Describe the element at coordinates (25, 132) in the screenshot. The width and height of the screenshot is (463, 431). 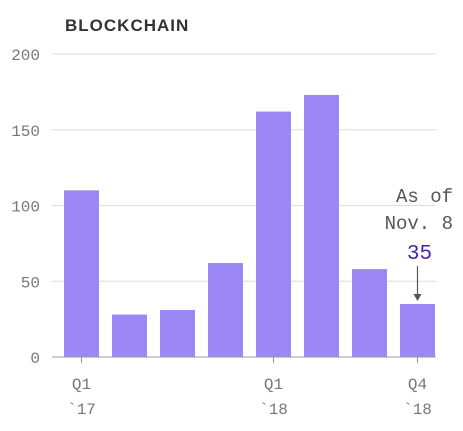
I see `y-tick-label: 150` at that location.